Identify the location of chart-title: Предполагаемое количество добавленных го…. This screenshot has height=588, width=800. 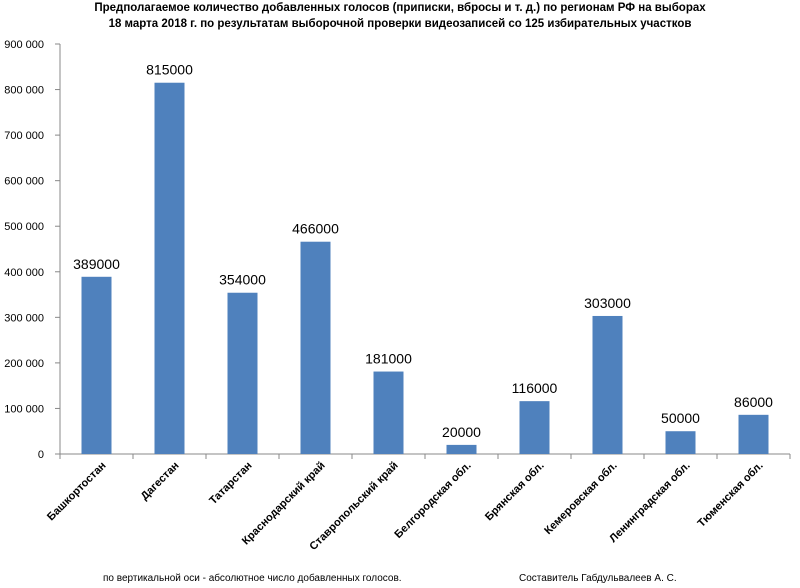
(400, 8).